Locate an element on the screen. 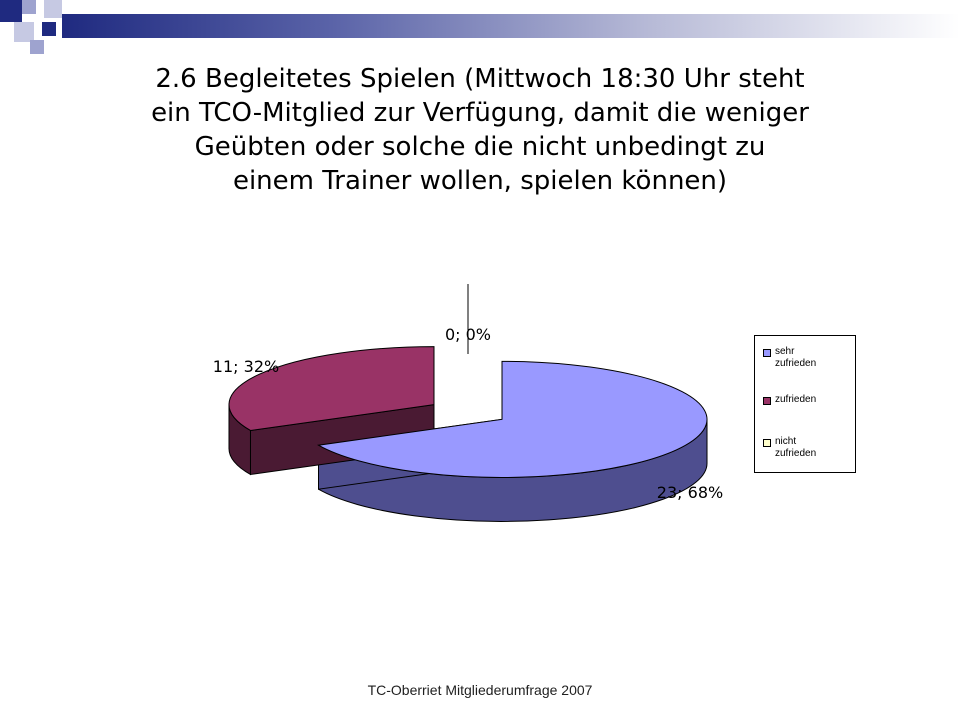 Image resolution: width=960 pixels, height=720 pixels. data-label-zufrieden: 11; 32% is located at coordinates (246, 366).